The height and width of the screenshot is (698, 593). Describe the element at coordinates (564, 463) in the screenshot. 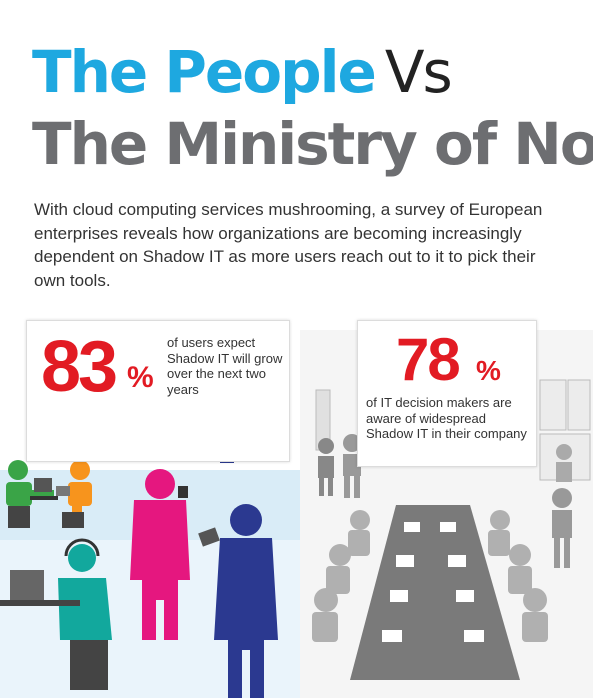

I see `manager-standing-right-icon` at that location.